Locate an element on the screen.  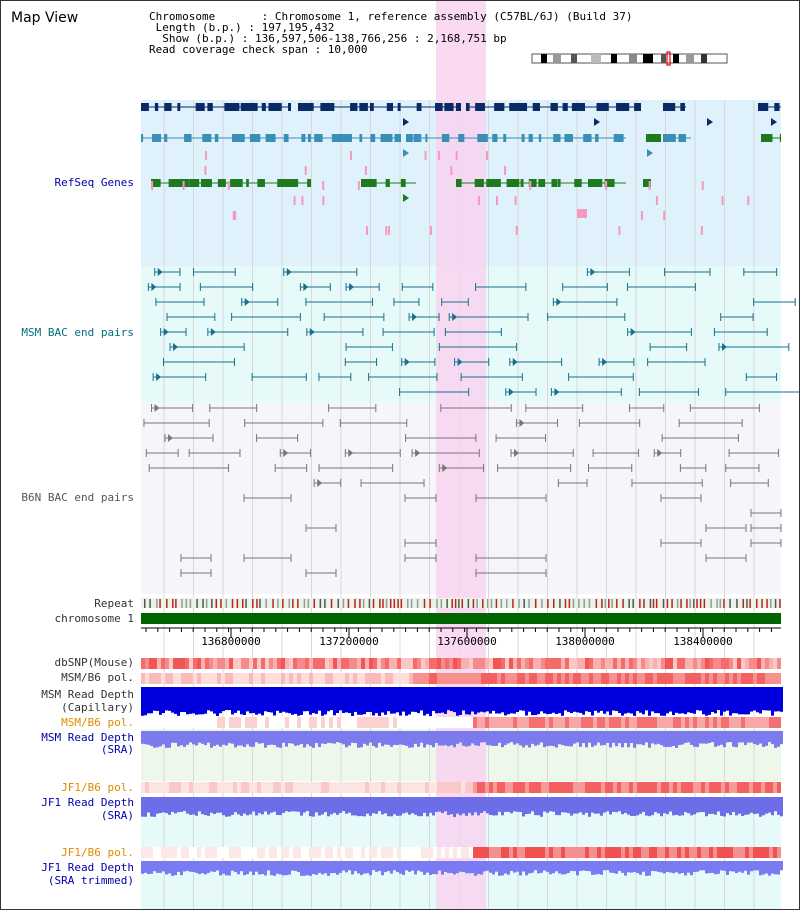
msm-depth-capillary-label: MSM Read Depth is located at coordinates (87, 694).